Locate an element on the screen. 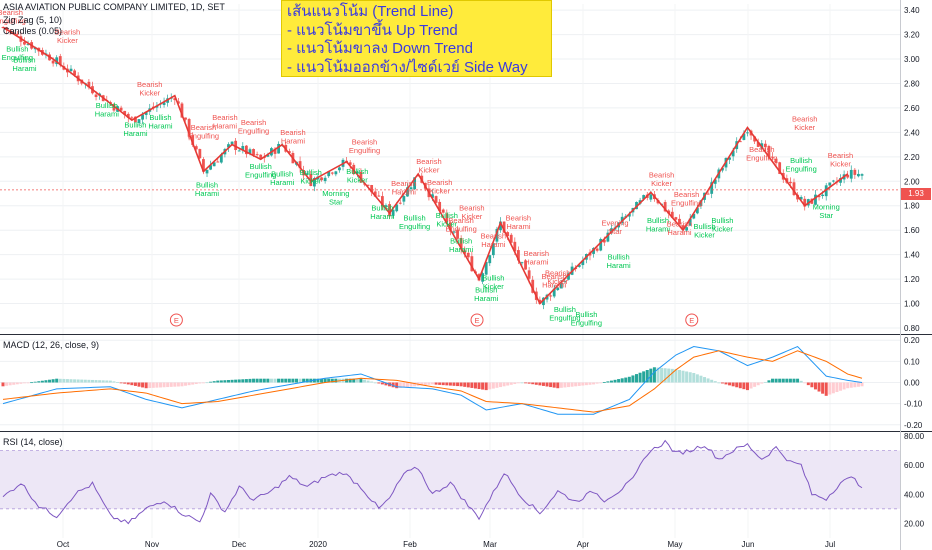 This screenshot has height=550, width=932. note-line-3: - แนวโน้มขาลง Down Trend is located at coordinates (380, 48).